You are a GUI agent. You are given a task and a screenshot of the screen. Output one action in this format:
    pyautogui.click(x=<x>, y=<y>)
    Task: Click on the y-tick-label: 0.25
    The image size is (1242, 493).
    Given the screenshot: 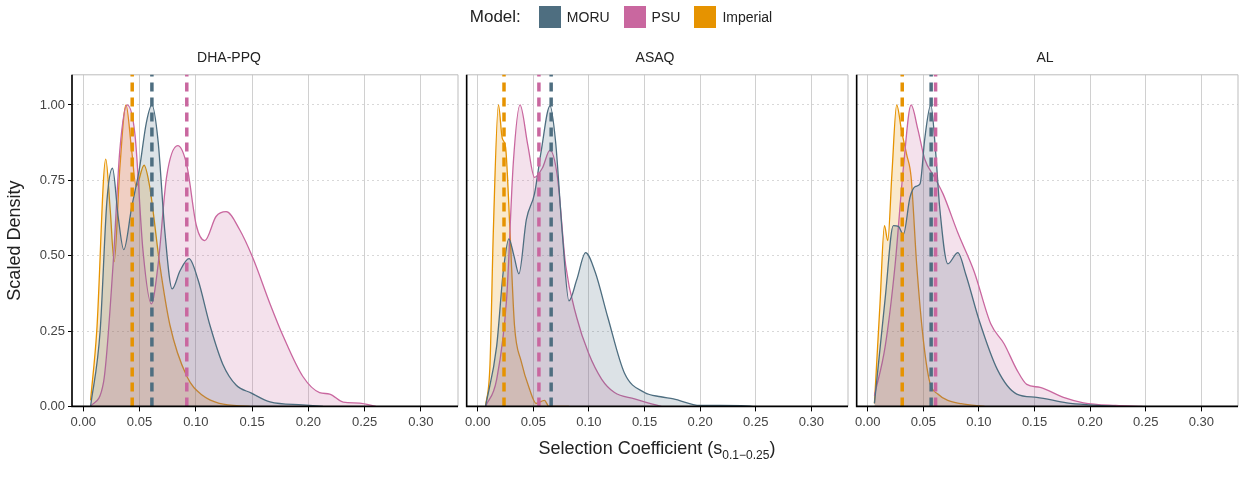 What is the action you would take?
    pyautogui.click(x=52, y=330)
    